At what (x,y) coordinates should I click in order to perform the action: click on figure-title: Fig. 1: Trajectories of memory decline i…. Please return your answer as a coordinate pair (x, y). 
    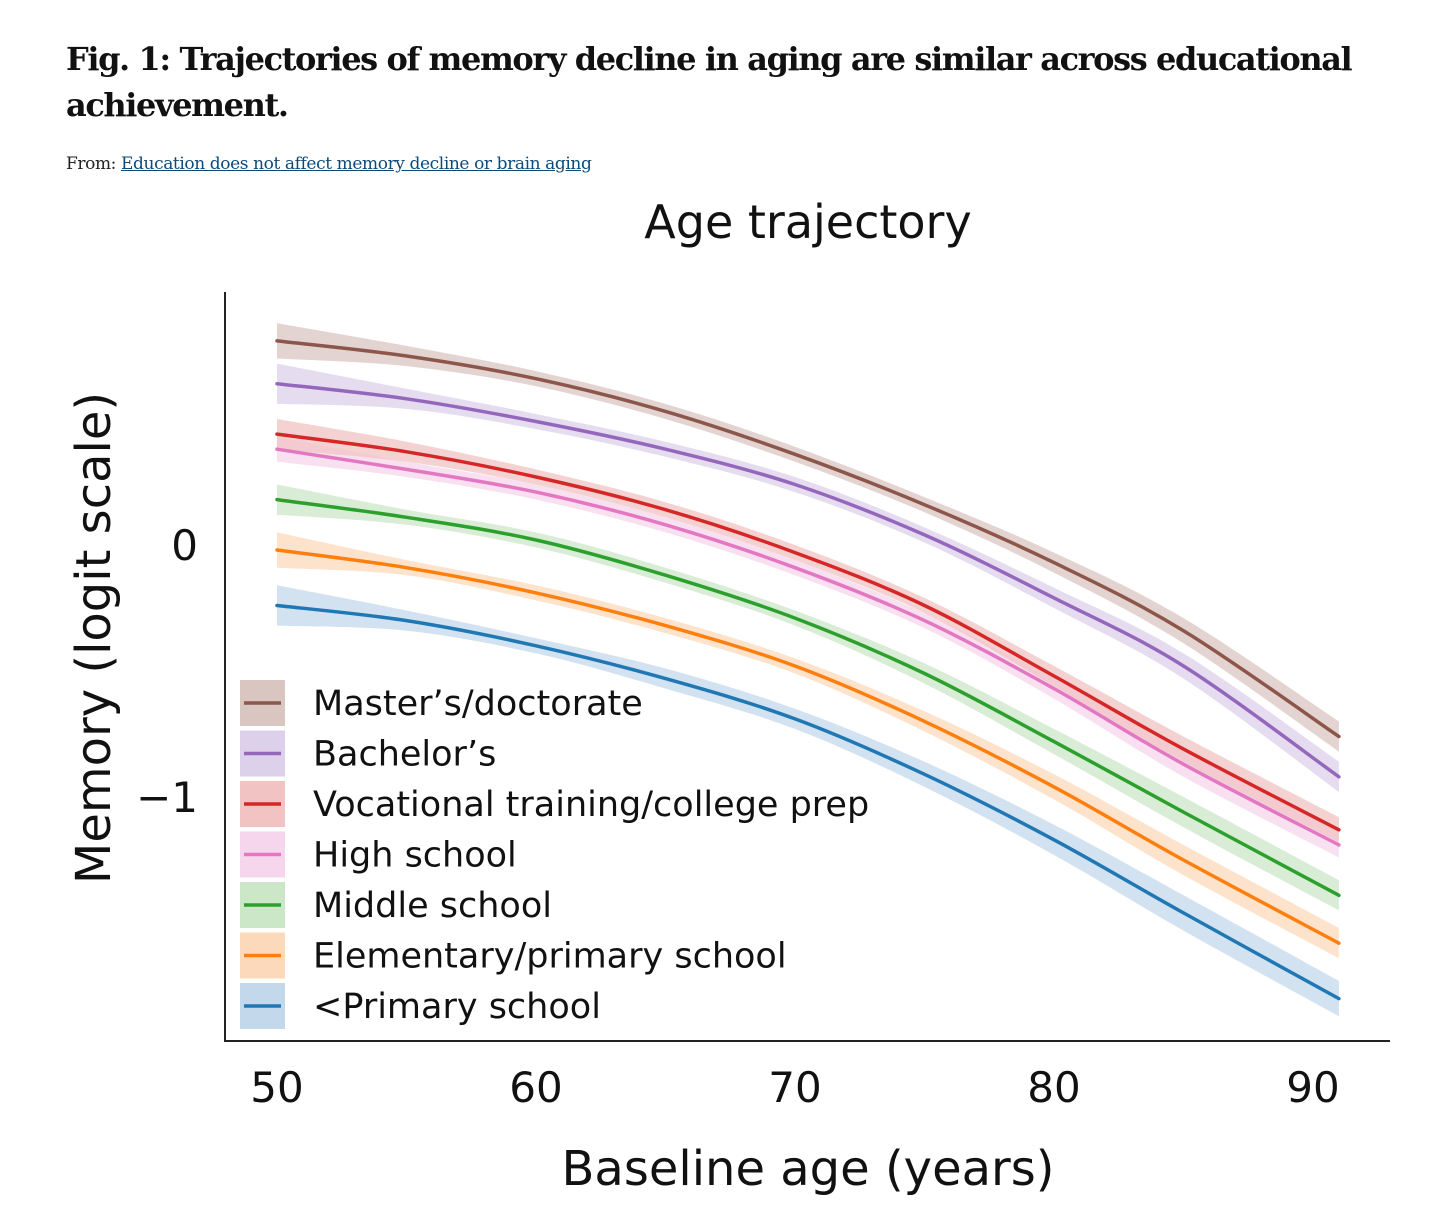
    Looking at the image, I should click on (709, 82).